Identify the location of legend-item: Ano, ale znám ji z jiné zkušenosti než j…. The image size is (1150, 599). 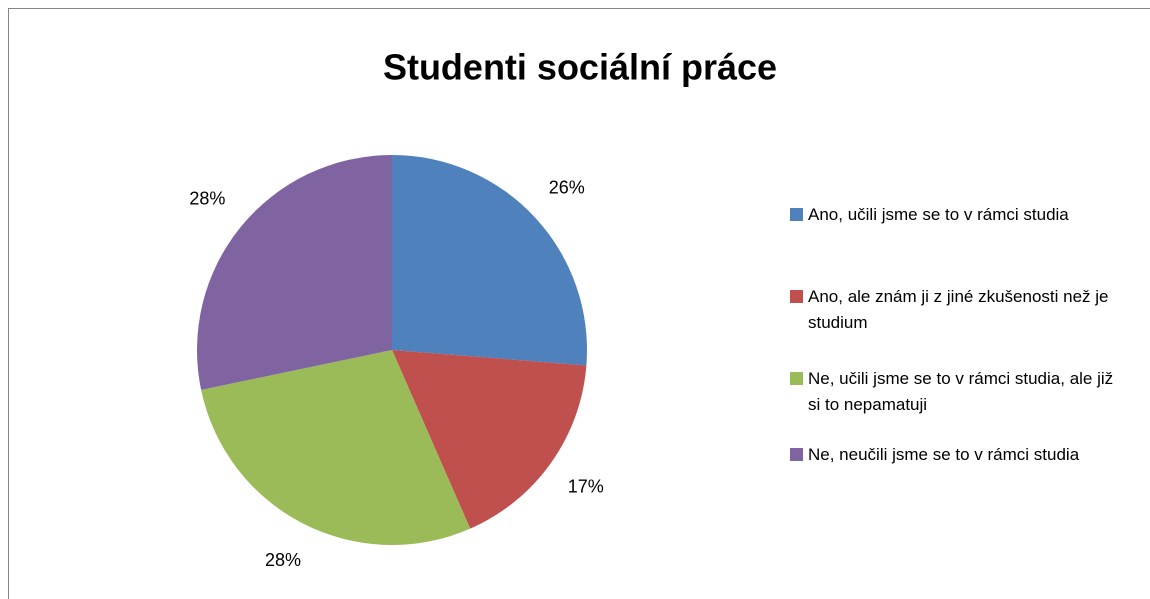
(955, 310).